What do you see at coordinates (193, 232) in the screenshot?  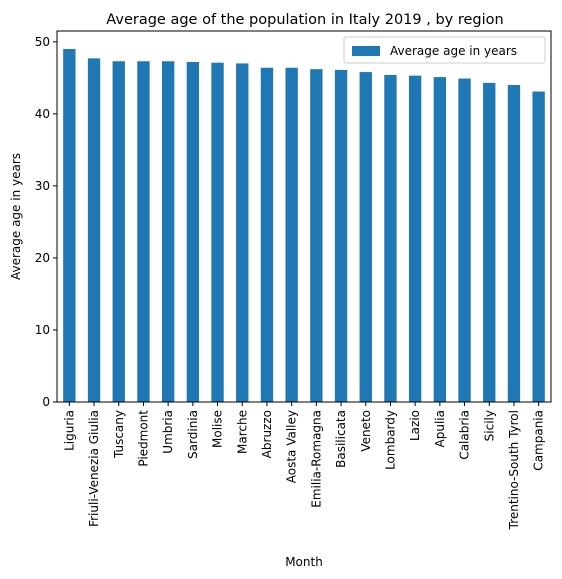 I see `bar-sardinia` at bounding box center [193, 232].